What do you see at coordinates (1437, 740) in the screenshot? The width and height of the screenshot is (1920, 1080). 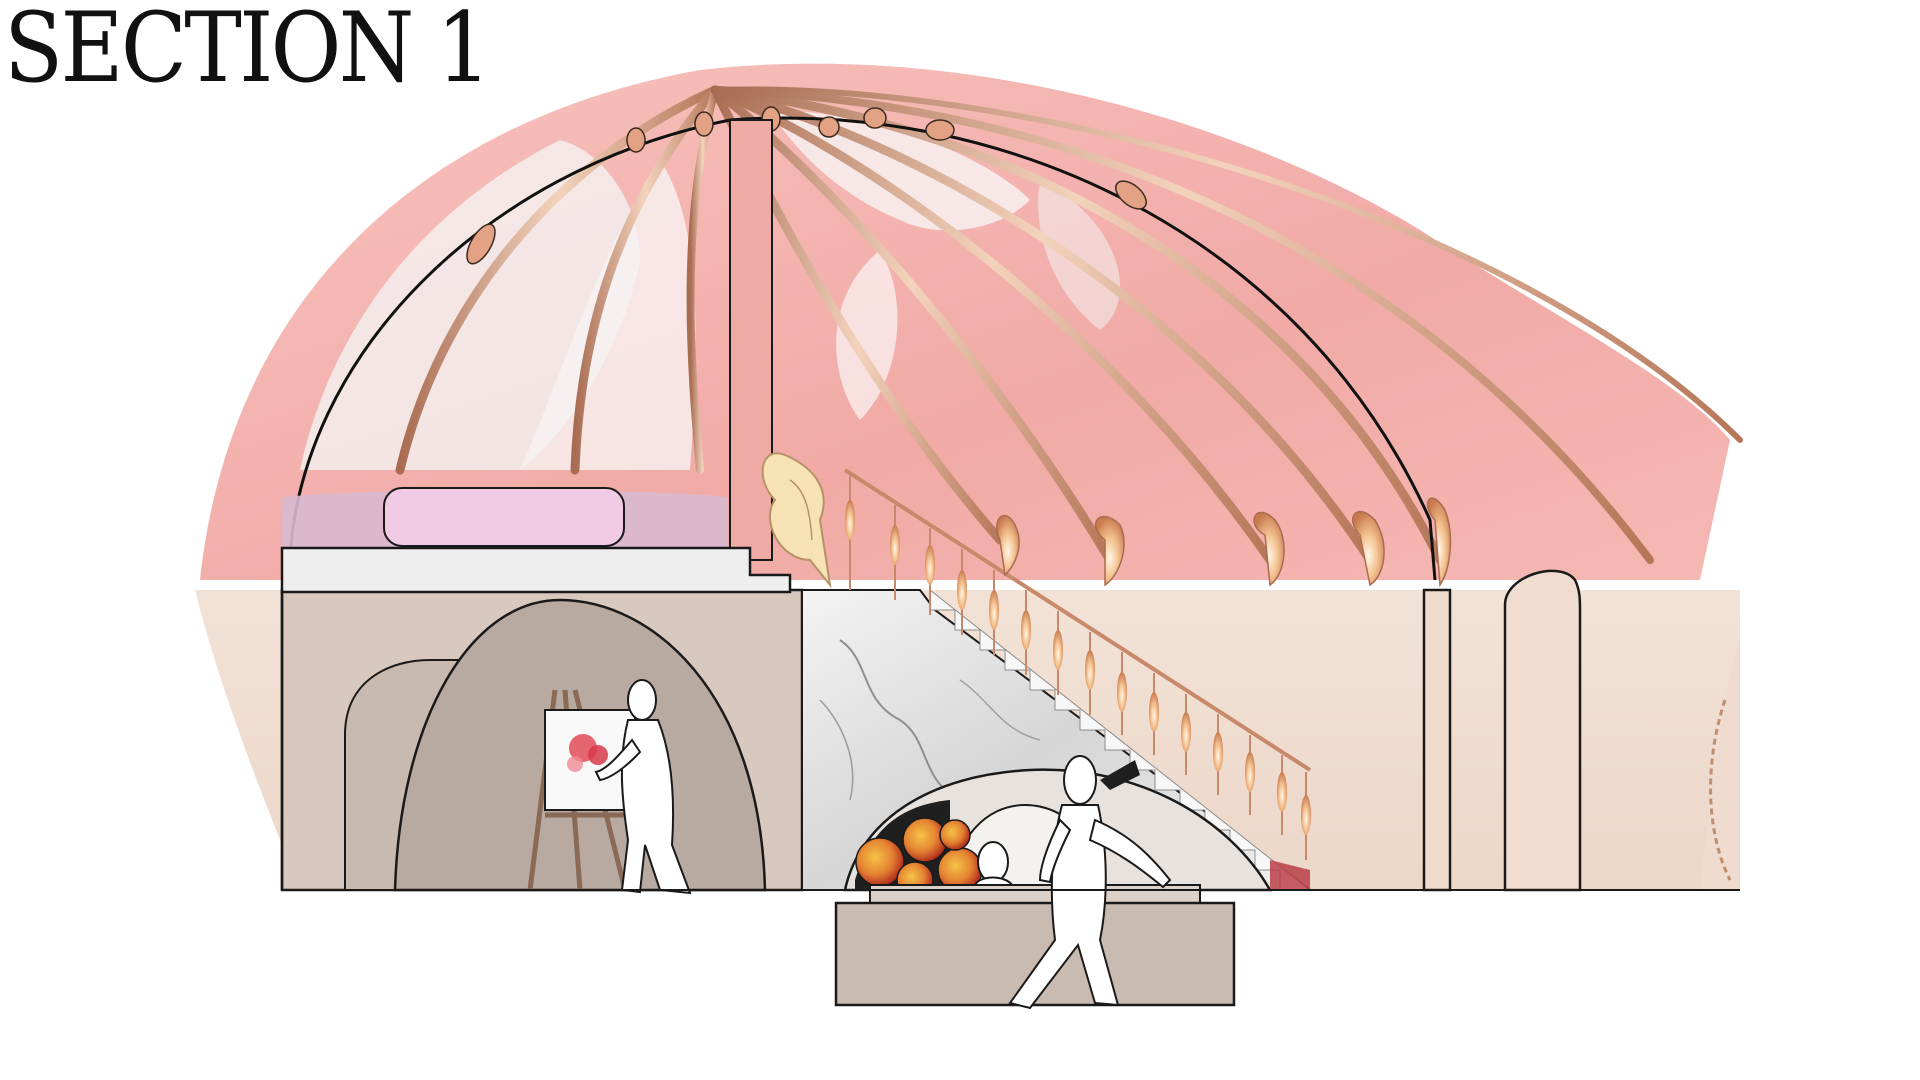 I see `structural-pier` at bounding box center [1437, 740].